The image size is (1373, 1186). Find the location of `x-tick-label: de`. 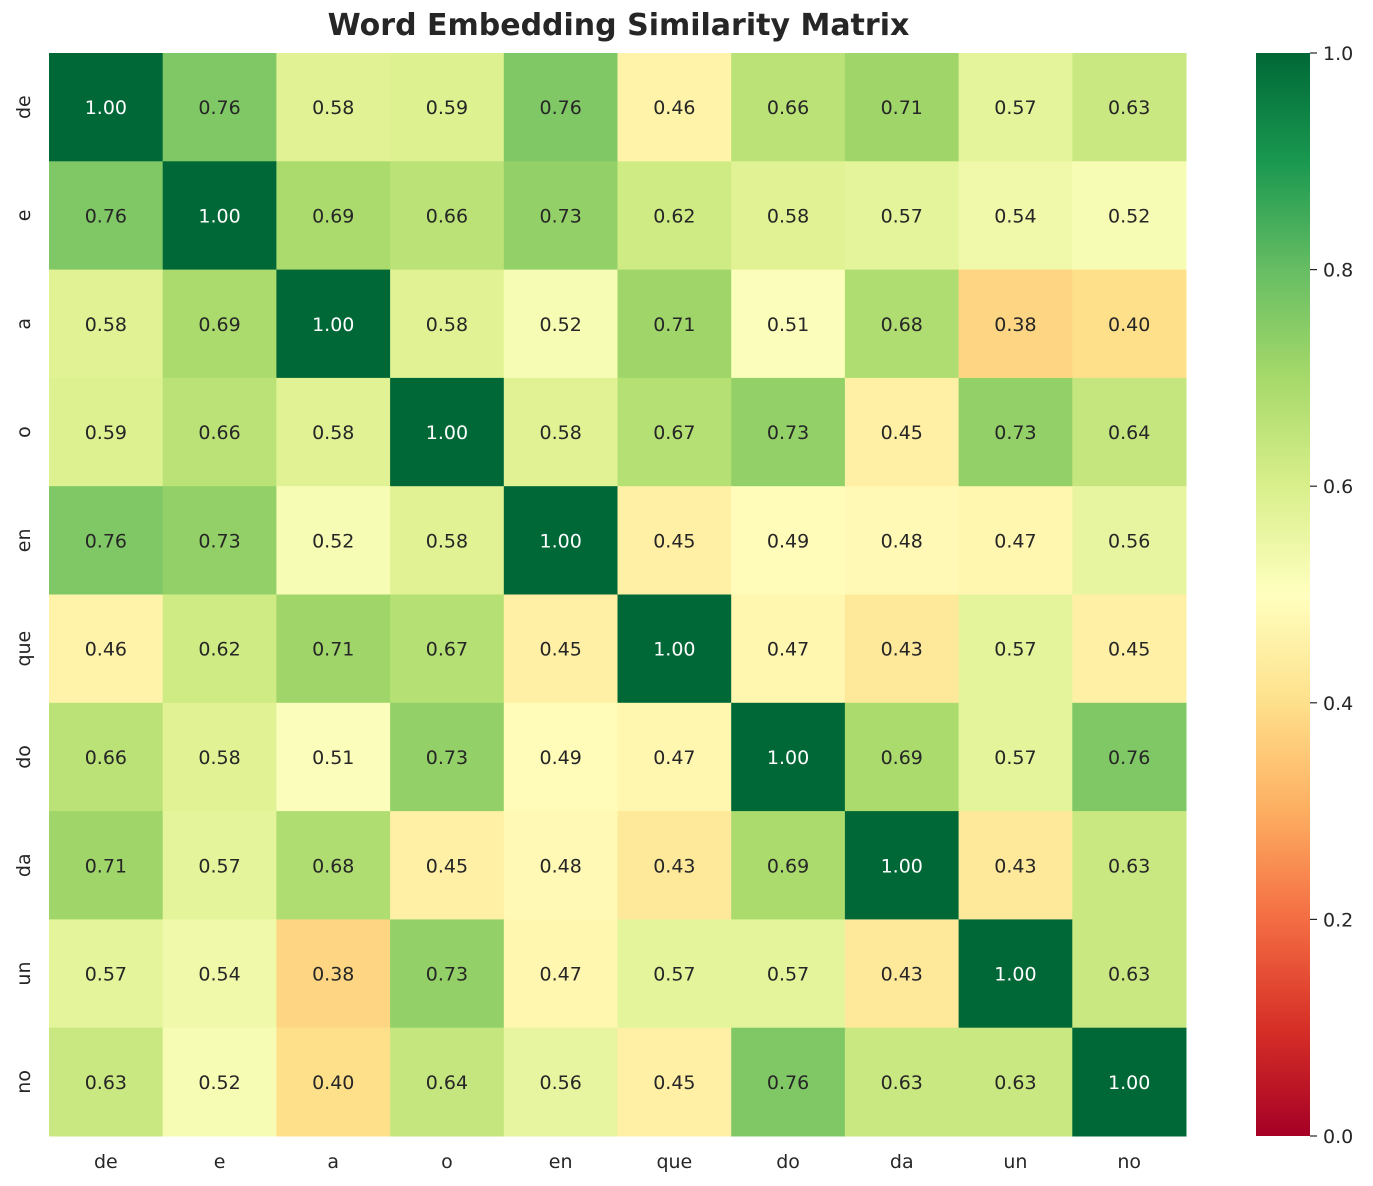

x-tick-label: de is located at coordinates (106, 1162).